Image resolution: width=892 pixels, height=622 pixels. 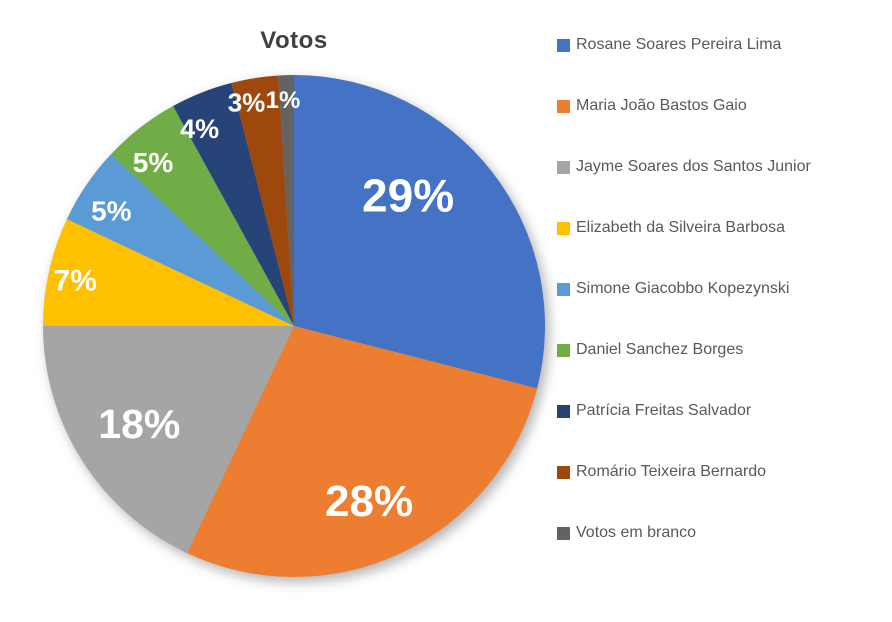 What do you see at coordinates (683, 288) in the screenshot?
I see `legend-item-label: Simone Giacobbo Kopezynski` at bounding box center [683, 288].